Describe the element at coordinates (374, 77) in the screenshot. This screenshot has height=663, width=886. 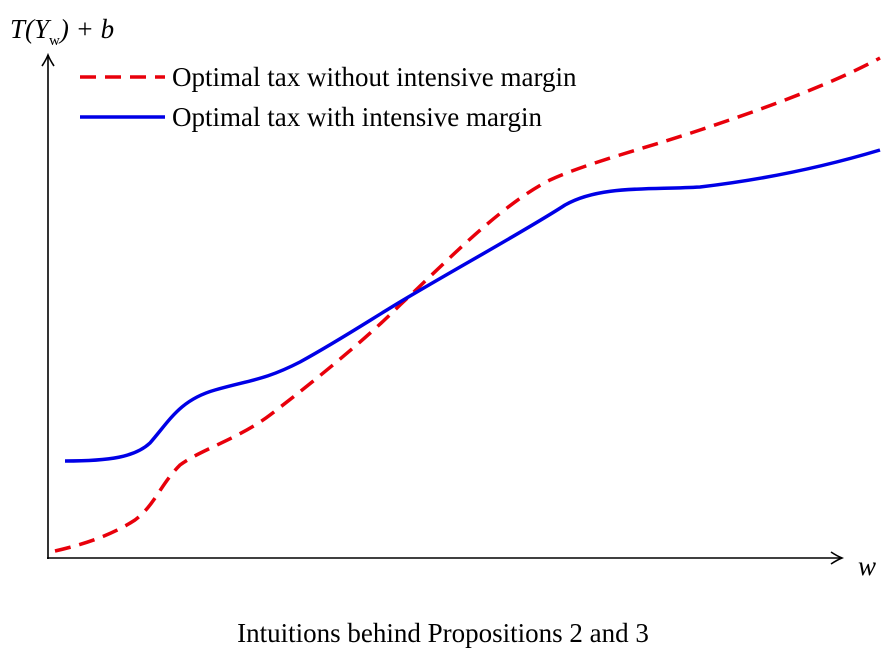
I see `legend-label: Optimal tax without intensive margin` at that location.